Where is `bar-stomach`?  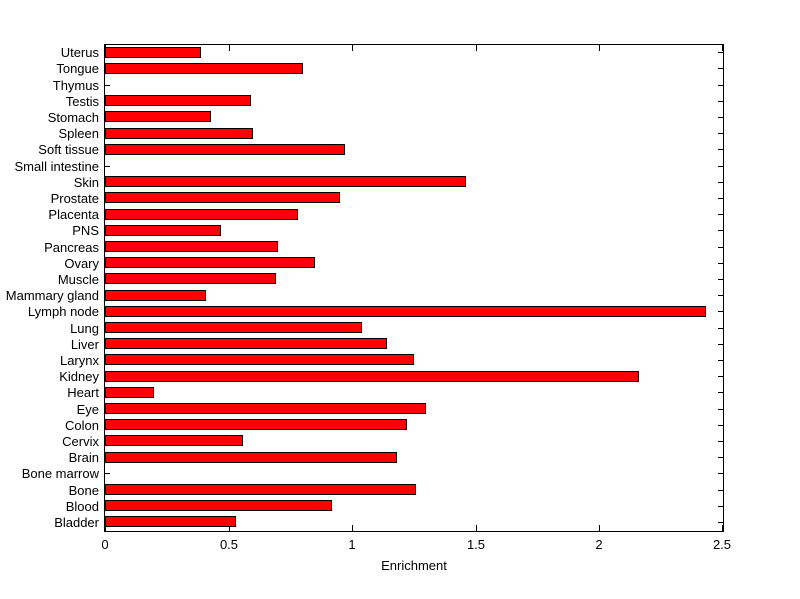 bar-stomach is located at coordinates (158, 116).